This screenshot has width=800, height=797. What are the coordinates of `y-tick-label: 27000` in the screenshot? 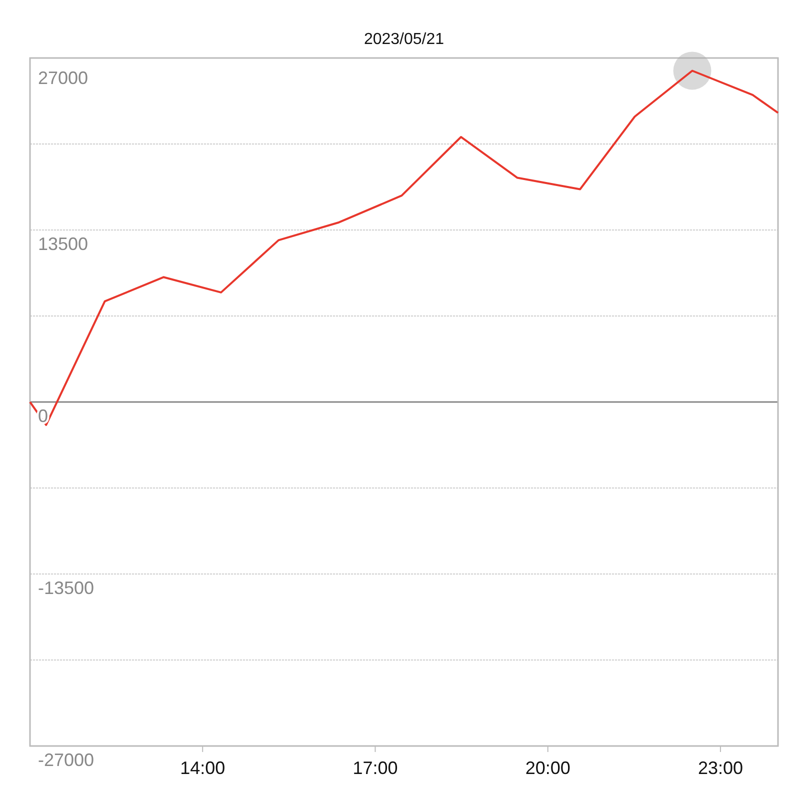 It's located at (63, 78).